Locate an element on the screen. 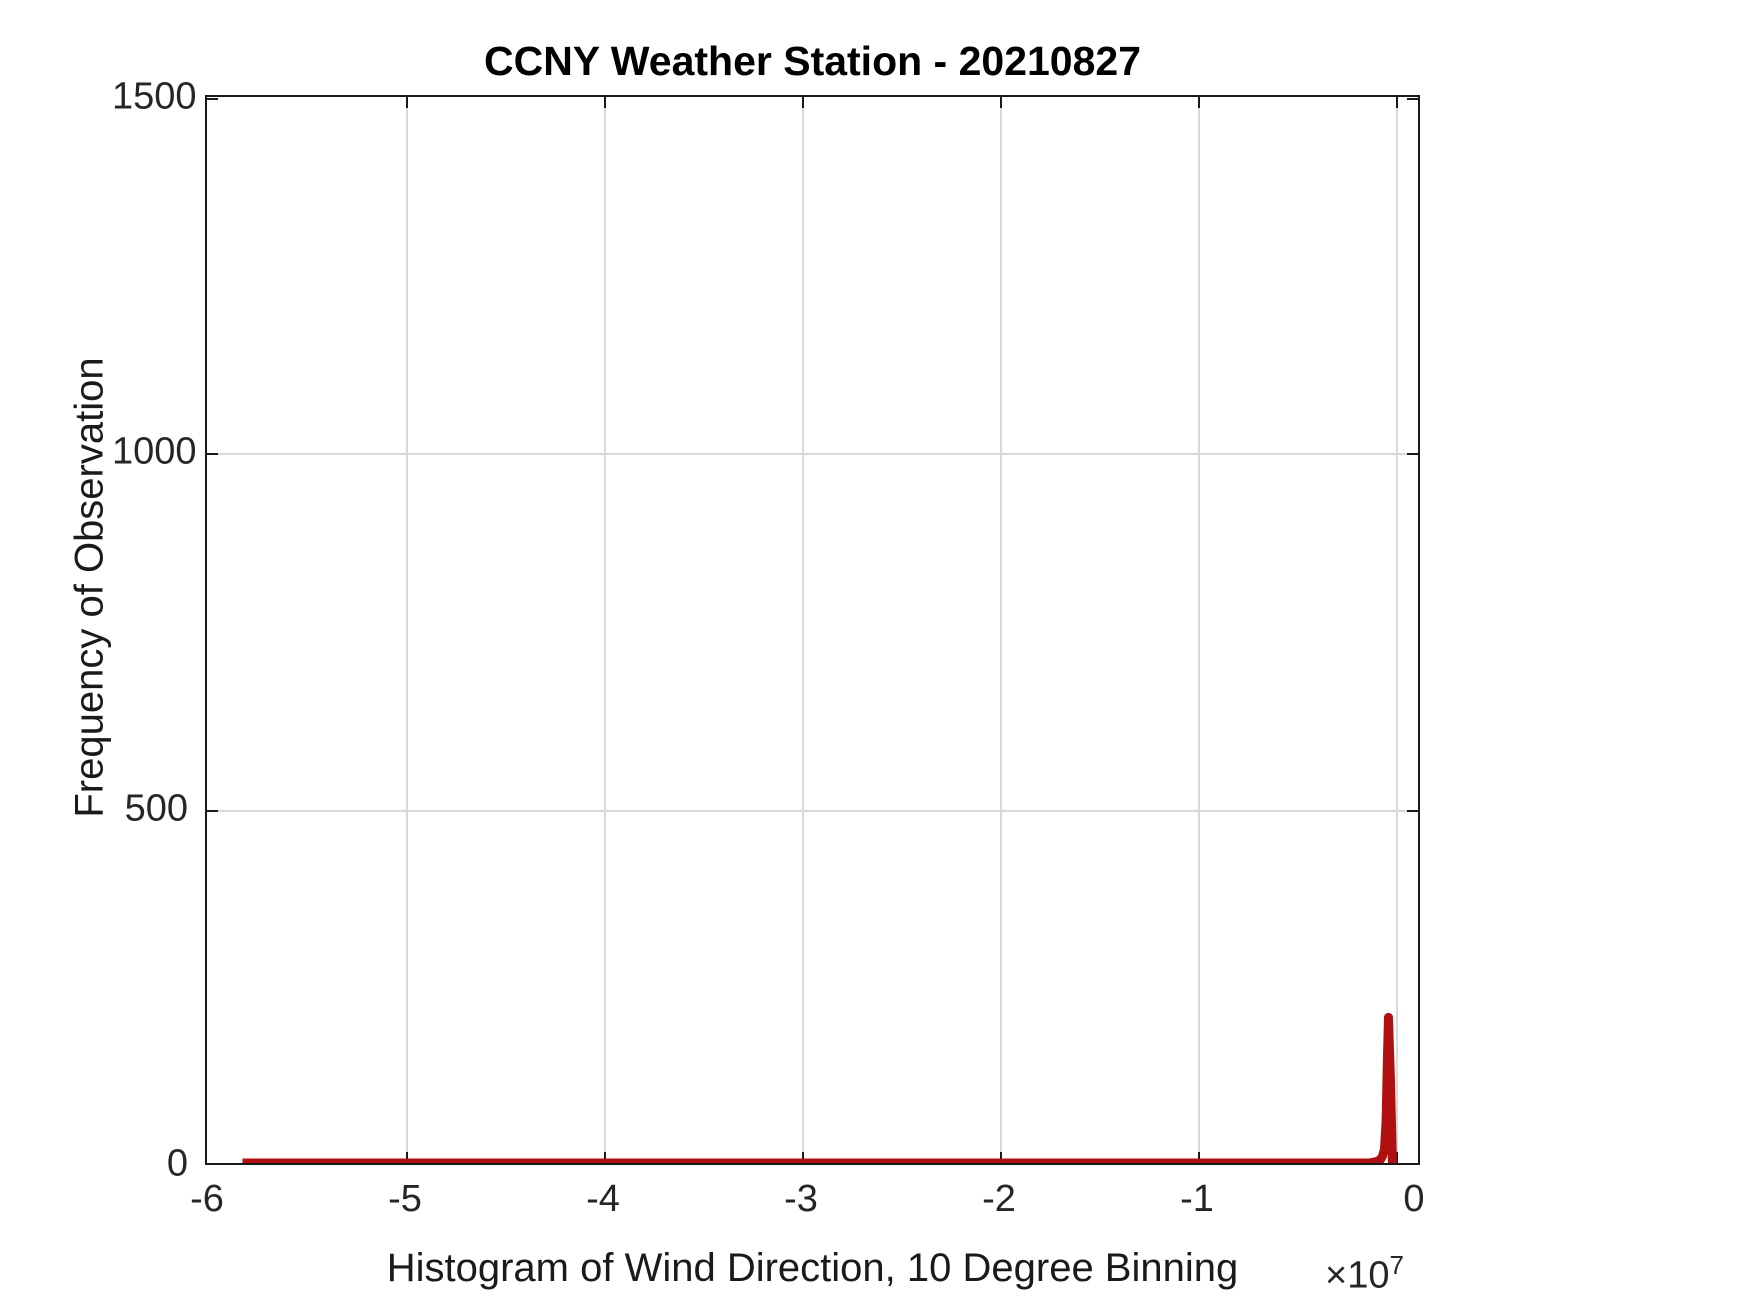 The image size is (1750, 1313). x-axis-exponent: ×10⁷ is located at coordinates (1364, 1274).